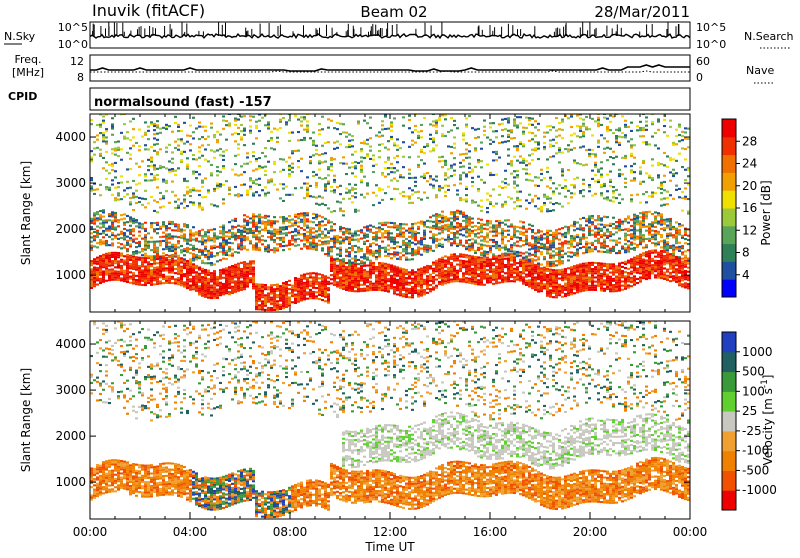  Describe the element at coordinates (399, 36) in the screenshot. I see `noise-panel: N.Sky 10^5 10^0 10^5 10^0 N.Search` at that location.